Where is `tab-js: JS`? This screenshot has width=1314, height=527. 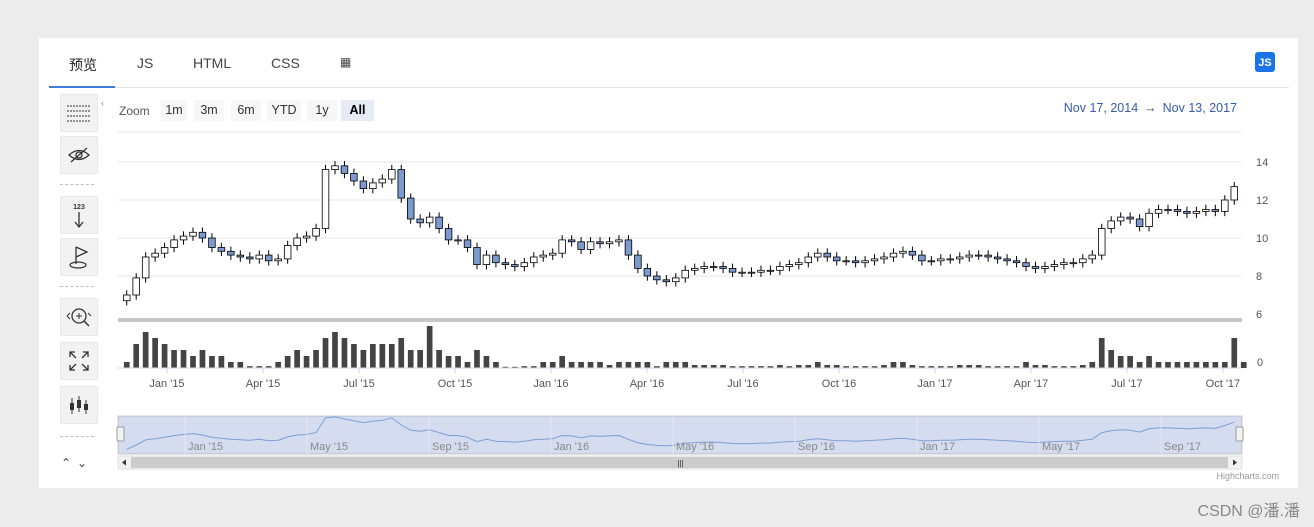 tab-js: JS is located at coordinates (145, 63).